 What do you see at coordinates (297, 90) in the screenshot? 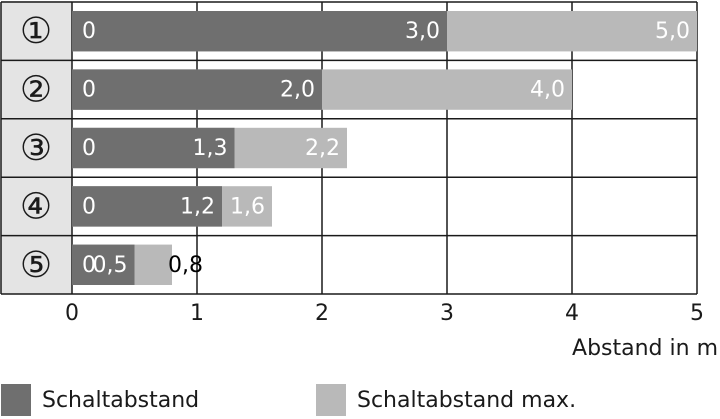
I see `value-label: 2,0` at bounding box center [297, 90].